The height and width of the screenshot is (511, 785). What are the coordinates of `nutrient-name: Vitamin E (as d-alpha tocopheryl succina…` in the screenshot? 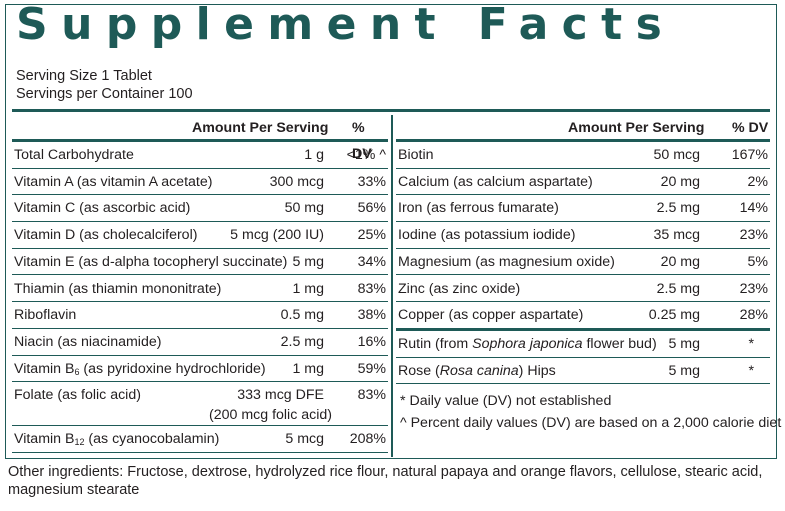 It's located at (151, 261).